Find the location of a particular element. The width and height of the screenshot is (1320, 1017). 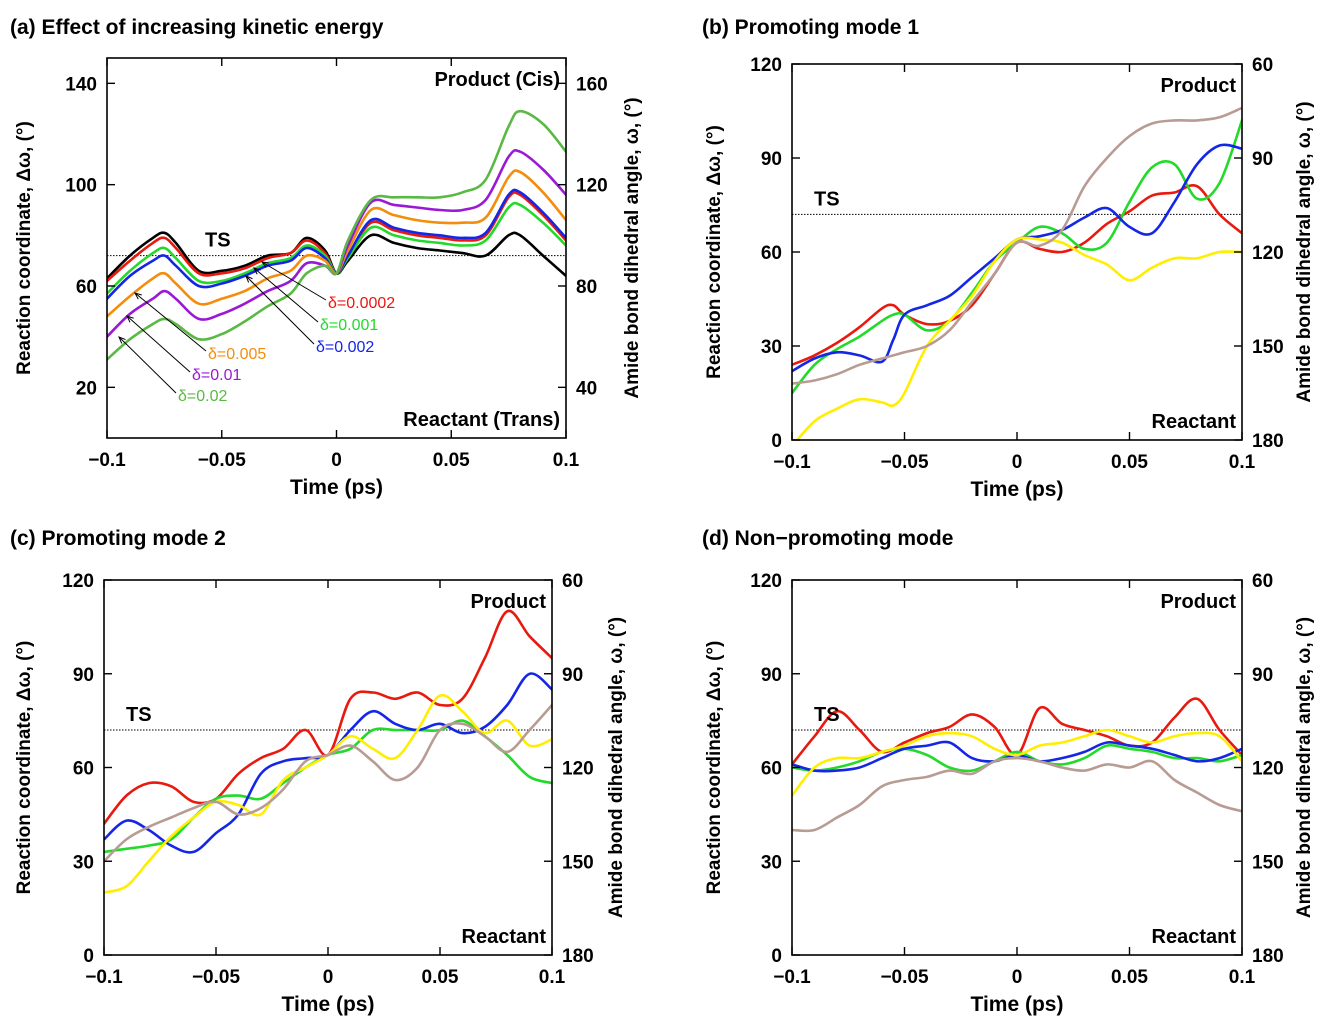

delta-label: δ=0.0002 is located at coordinates (361, 303).